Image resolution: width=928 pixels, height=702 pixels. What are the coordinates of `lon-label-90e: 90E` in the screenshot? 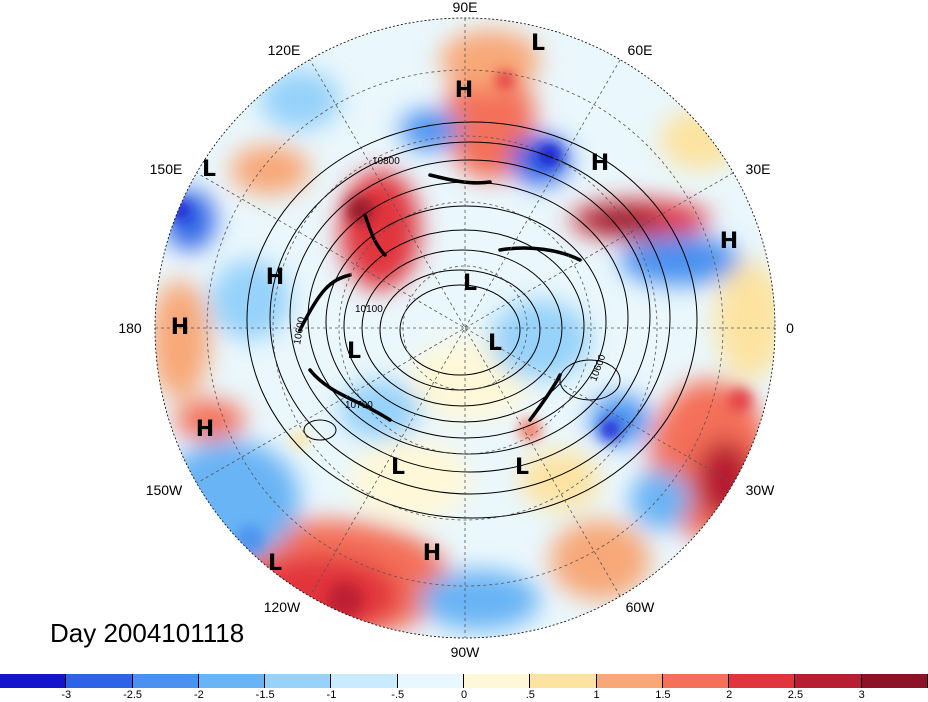 It's located at (465, 7).